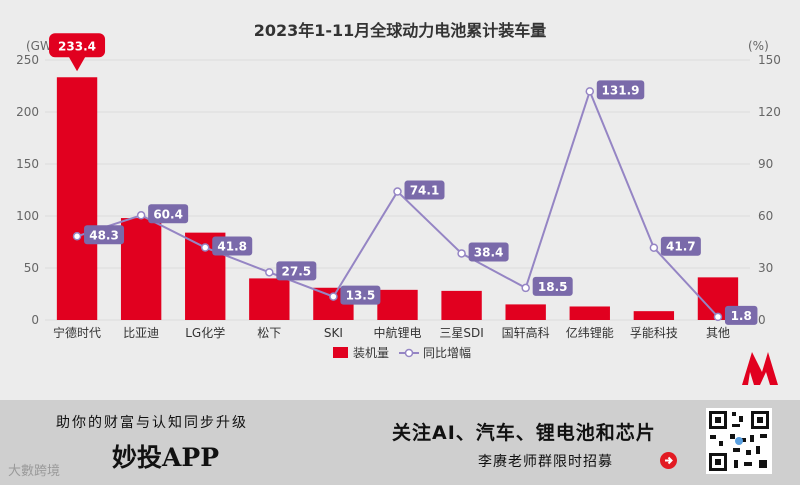 The height and width of the screenshot is (485, 800). What do you see at coordinates (27, 216) in the screenshot?
I see `left-tick-label: 100` at bounding box center [27, 216].